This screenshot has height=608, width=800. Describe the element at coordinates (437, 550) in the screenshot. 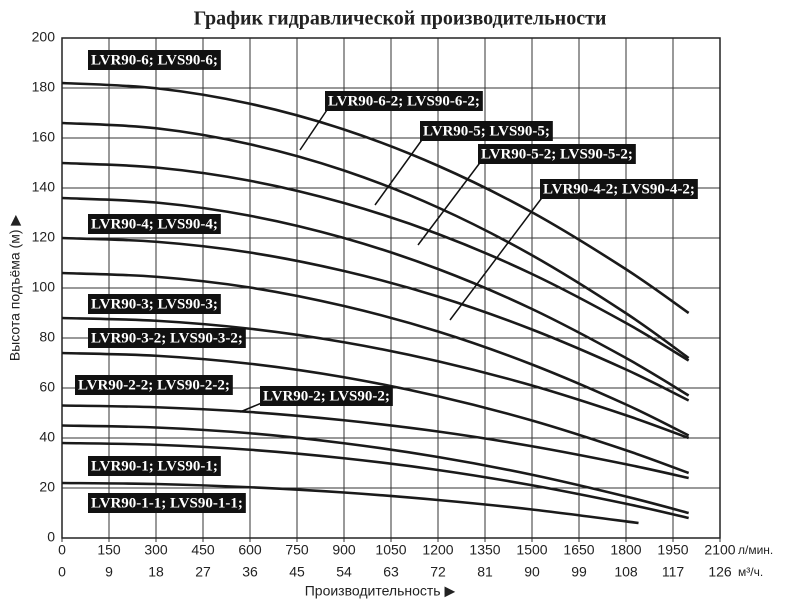

I see `x-tick-label: 1200` at that location.